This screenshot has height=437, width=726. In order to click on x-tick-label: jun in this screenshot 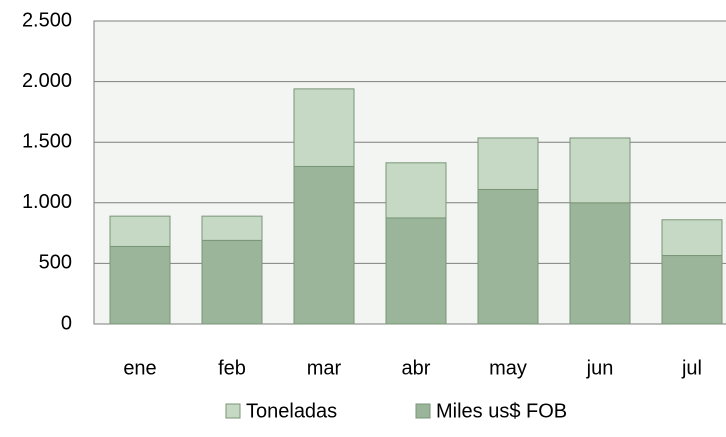, I will do `click(600, 368)`.